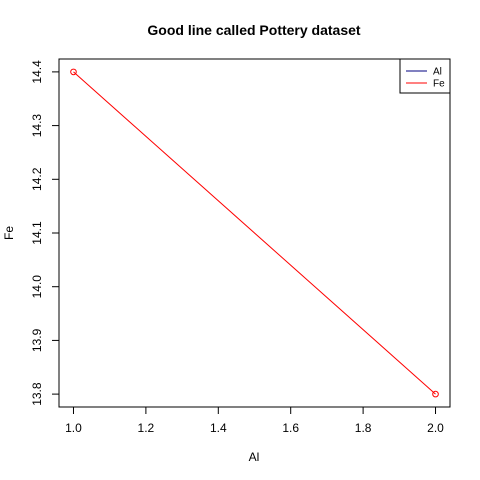 The image size is (480, 480). I want to click on x-tick-label: 2.0, so click(435, 428).